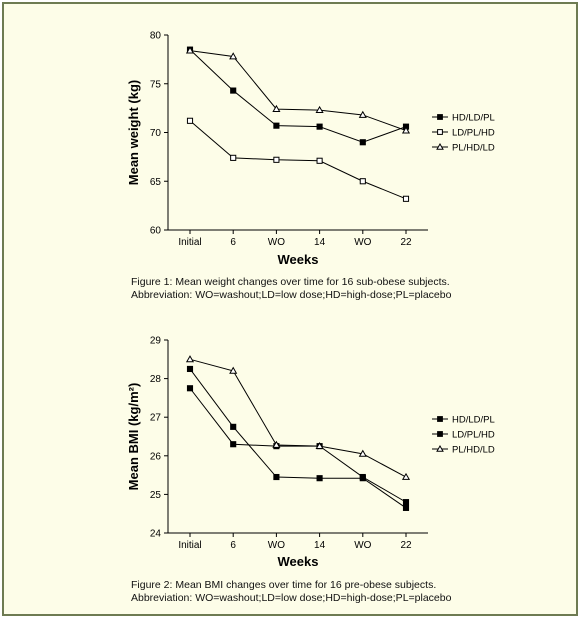 The image size is (584, 623). I want to click on y-axis-title: Mean weight (kg), so click(133, 132).